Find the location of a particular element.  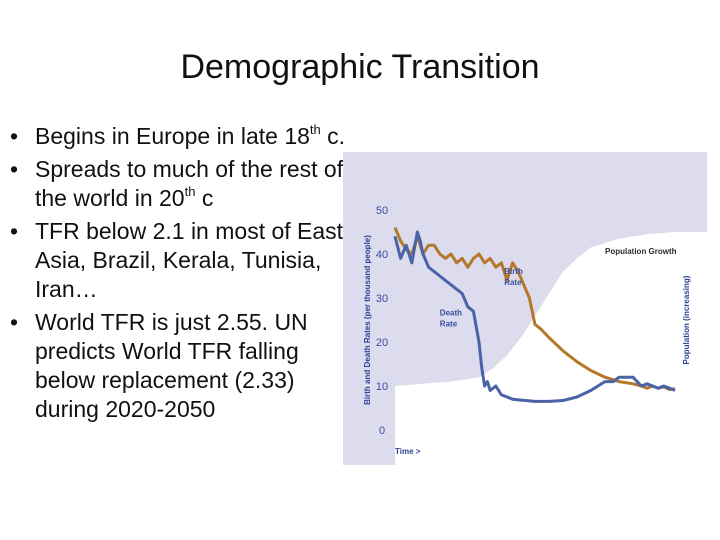

y-tick-label: 40 is located at coordinates (382, 255).